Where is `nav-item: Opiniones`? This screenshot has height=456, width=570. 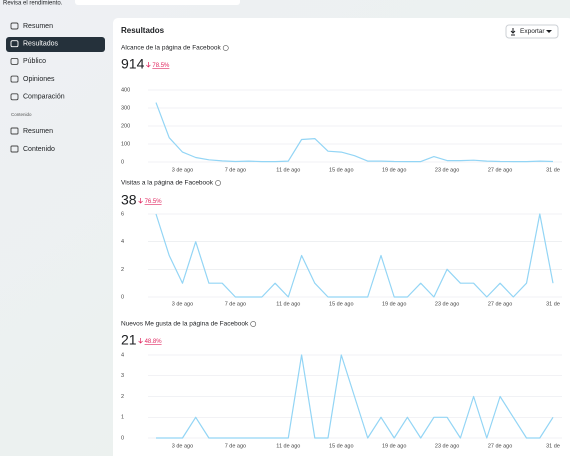
nav-item: Opiniones is located at coordinates (39, 79).